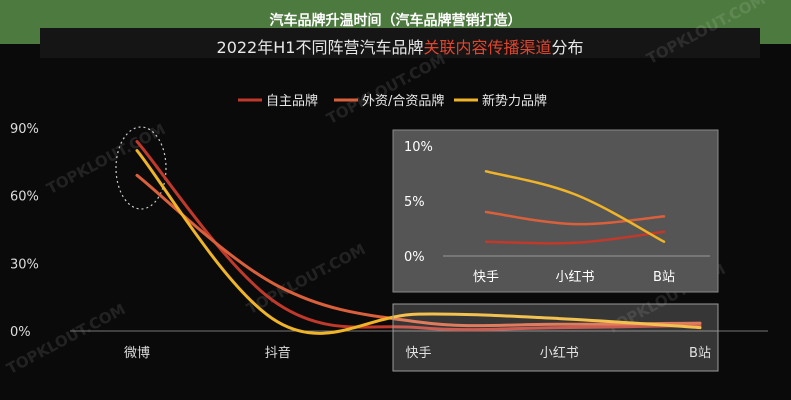  I want to click on inset-y-tick-label: 5%, so click(414, 202).